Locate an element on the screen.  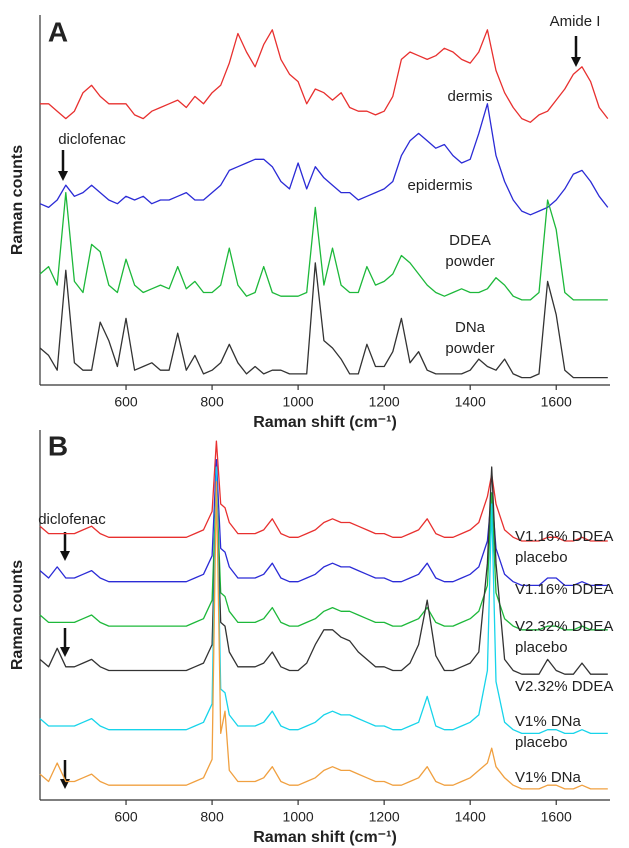
series-label: V1.16% DDEA is located at coordinates (564, 589).